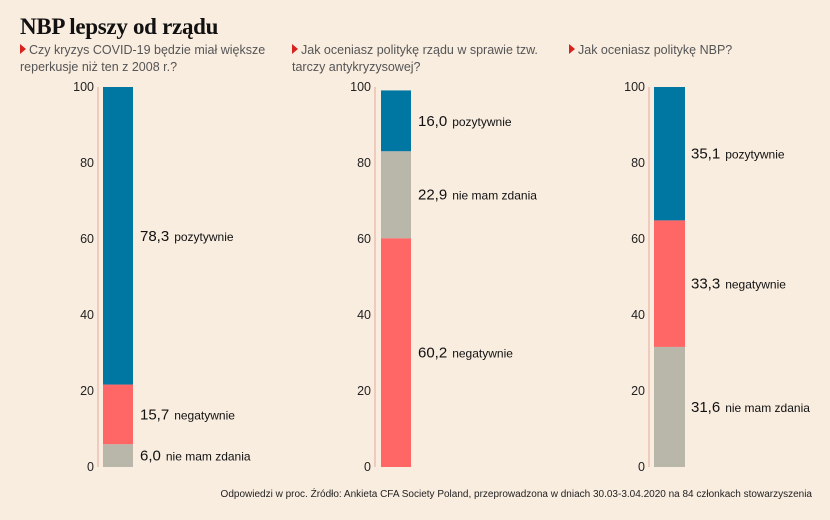 Image resolution: width=830 pixels, height=520 pixels. I want to click on segment-value: 6,0, so click(150, 456).